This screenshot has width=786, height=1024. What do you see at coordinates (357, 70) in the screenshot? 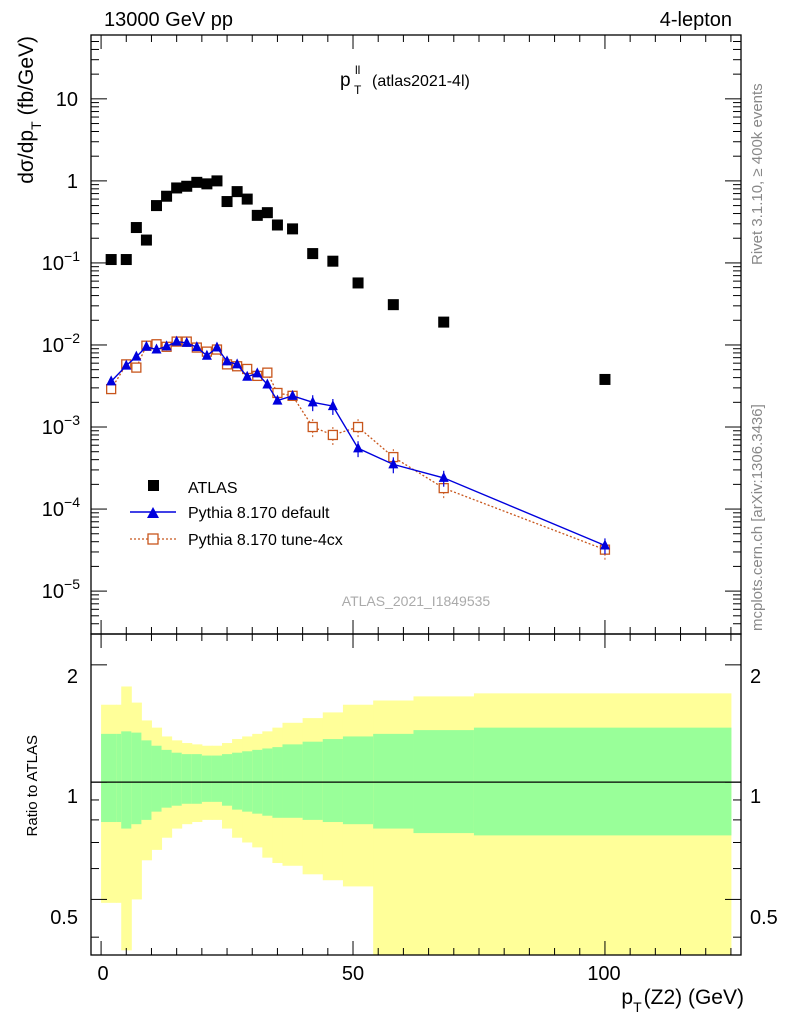
I see `plot-title-sup: ll` at bounding box center [357, 70].